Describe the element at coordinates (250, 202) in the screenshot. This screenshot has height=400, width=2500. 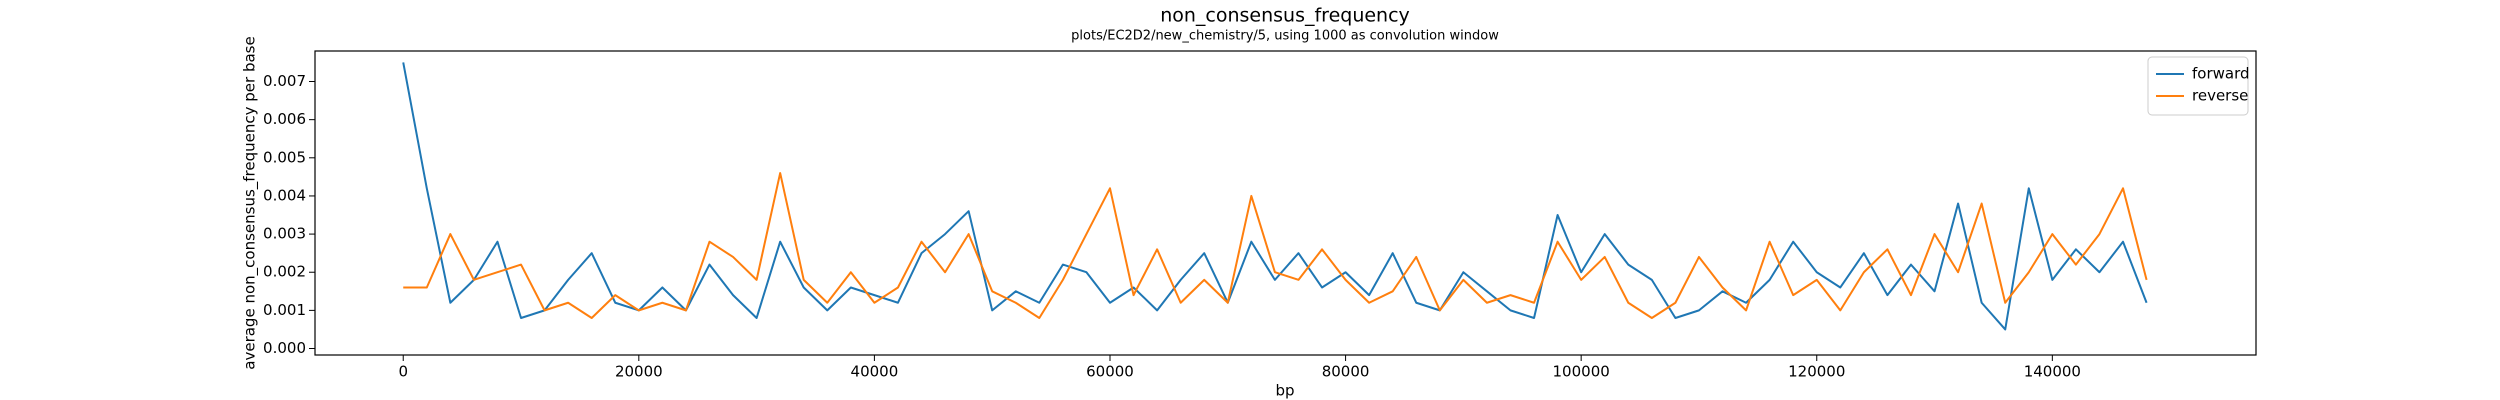
I see `y-axis-label: average non_consensus_frequency per base` at that location.